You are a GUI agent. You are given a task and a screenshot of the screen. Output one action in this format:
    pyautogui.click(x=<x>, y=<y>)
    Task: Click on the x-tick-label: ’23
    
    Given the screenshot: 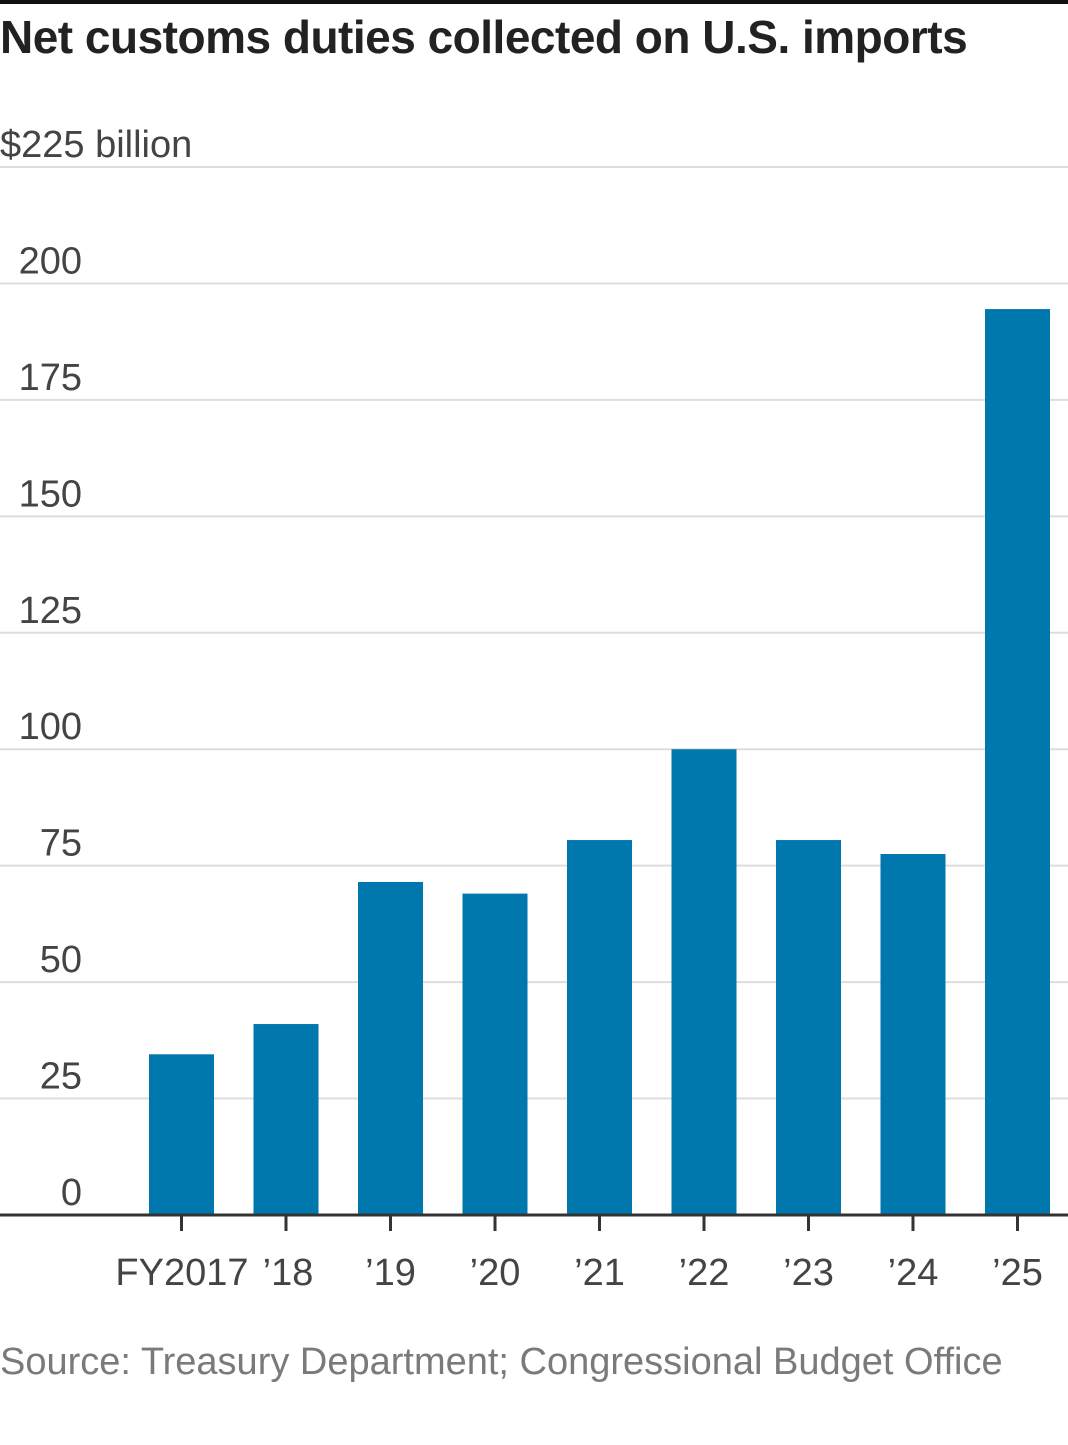 What is the action you would take?
    pyautogui.click(x=808, y=1273)
    